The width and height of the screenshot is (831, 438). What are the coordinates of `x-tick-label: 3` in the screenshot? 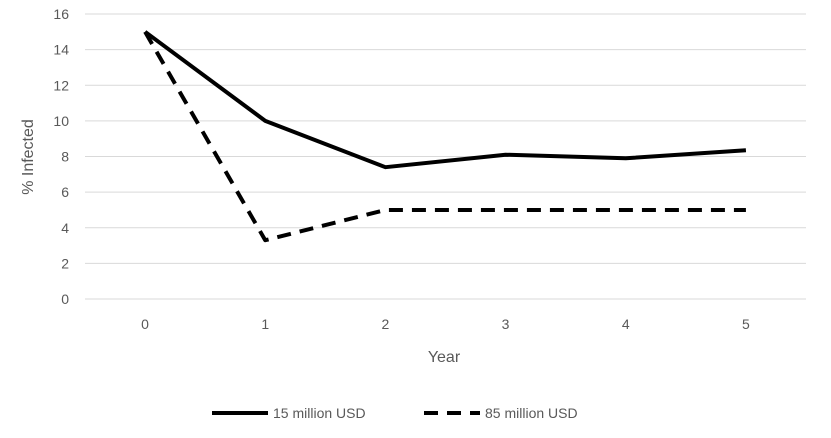 It's located at (506, 324).